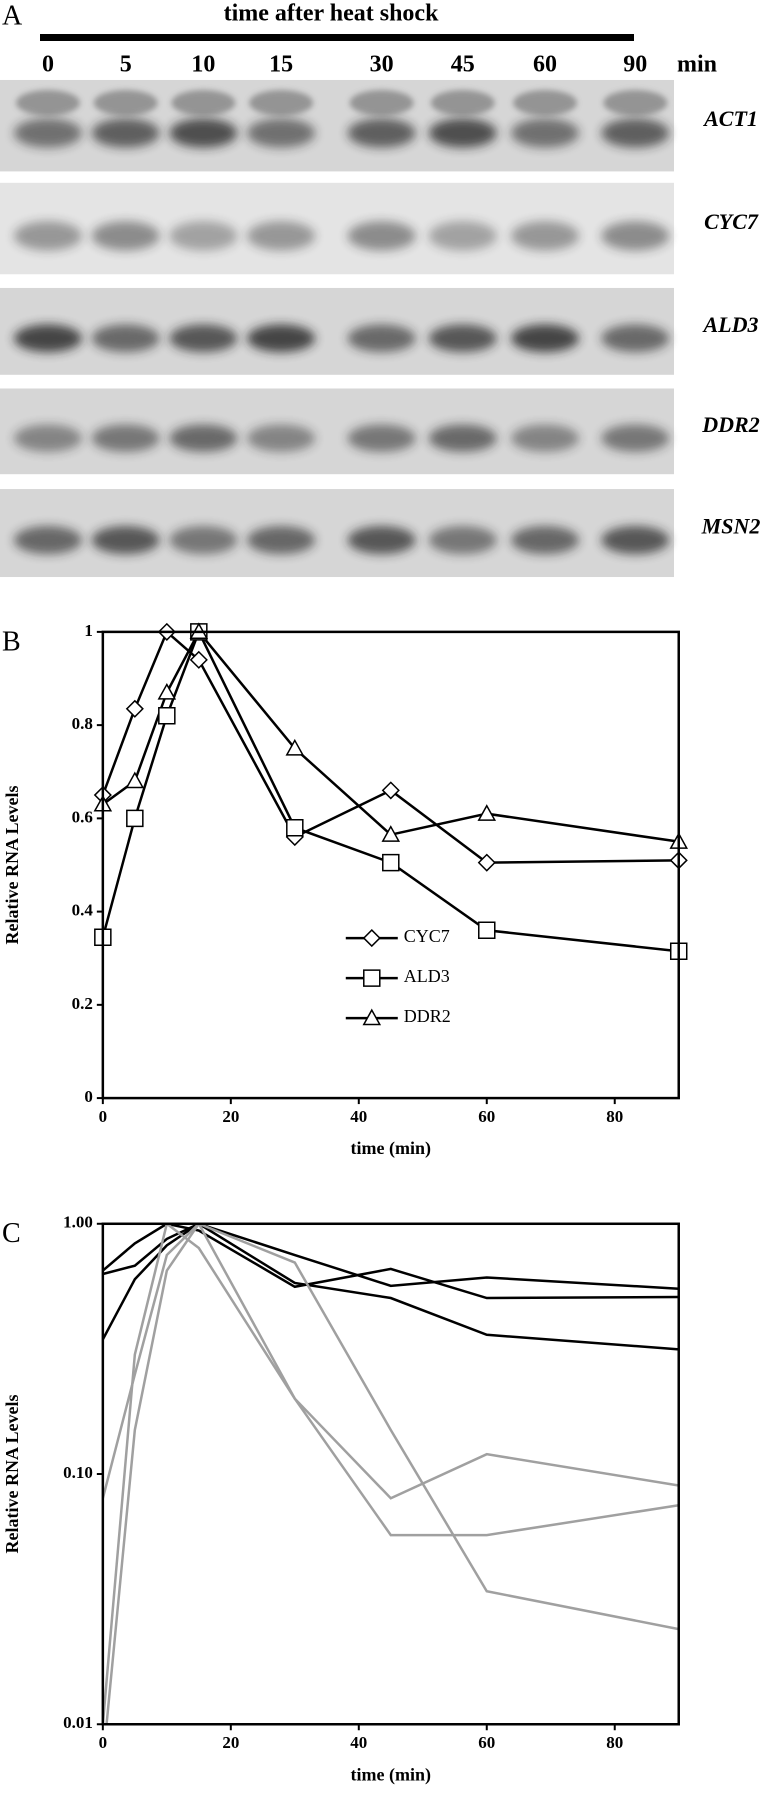 This screenshot has height=1800, width=777. What do you see at coordinates (11, 1233) in the screenshot?
I see `panel-label: C` at bounding box center [11, 1233].